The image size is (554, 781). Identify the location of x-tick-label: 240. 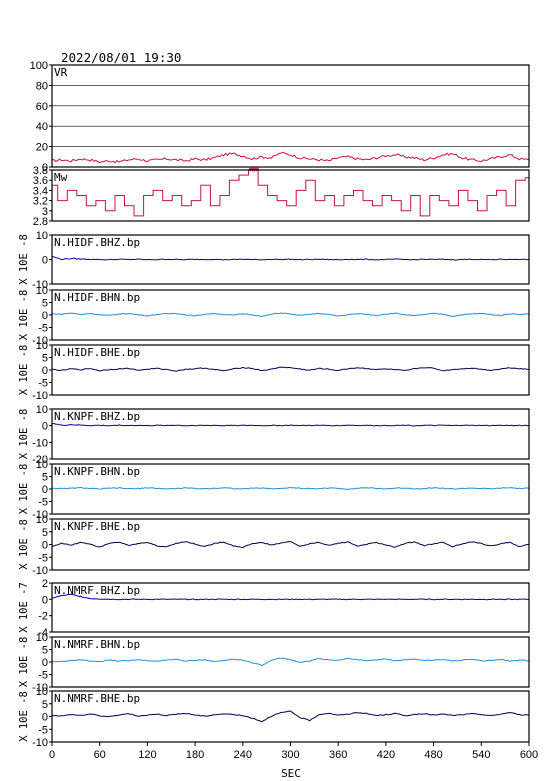
(243, 755).